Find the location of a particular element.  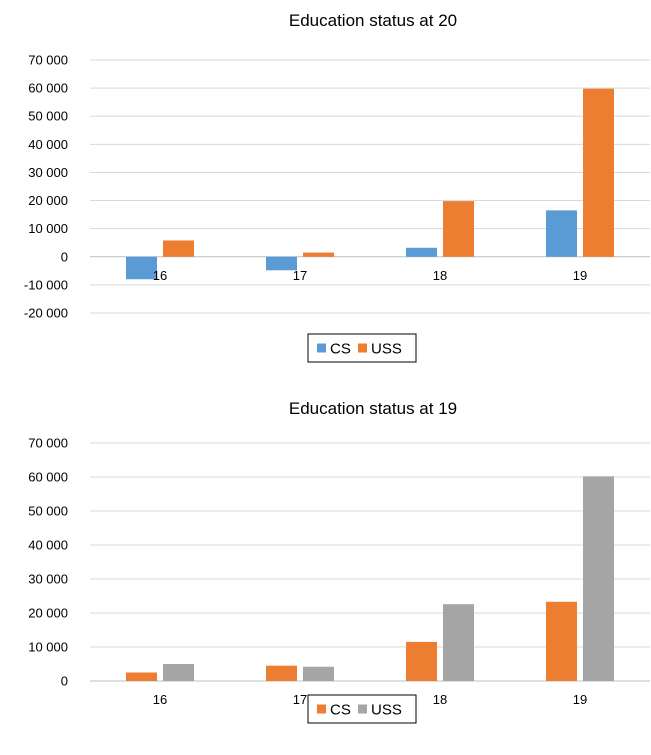

y-tick-label: -20 000 is located at coordinates (46, 313).